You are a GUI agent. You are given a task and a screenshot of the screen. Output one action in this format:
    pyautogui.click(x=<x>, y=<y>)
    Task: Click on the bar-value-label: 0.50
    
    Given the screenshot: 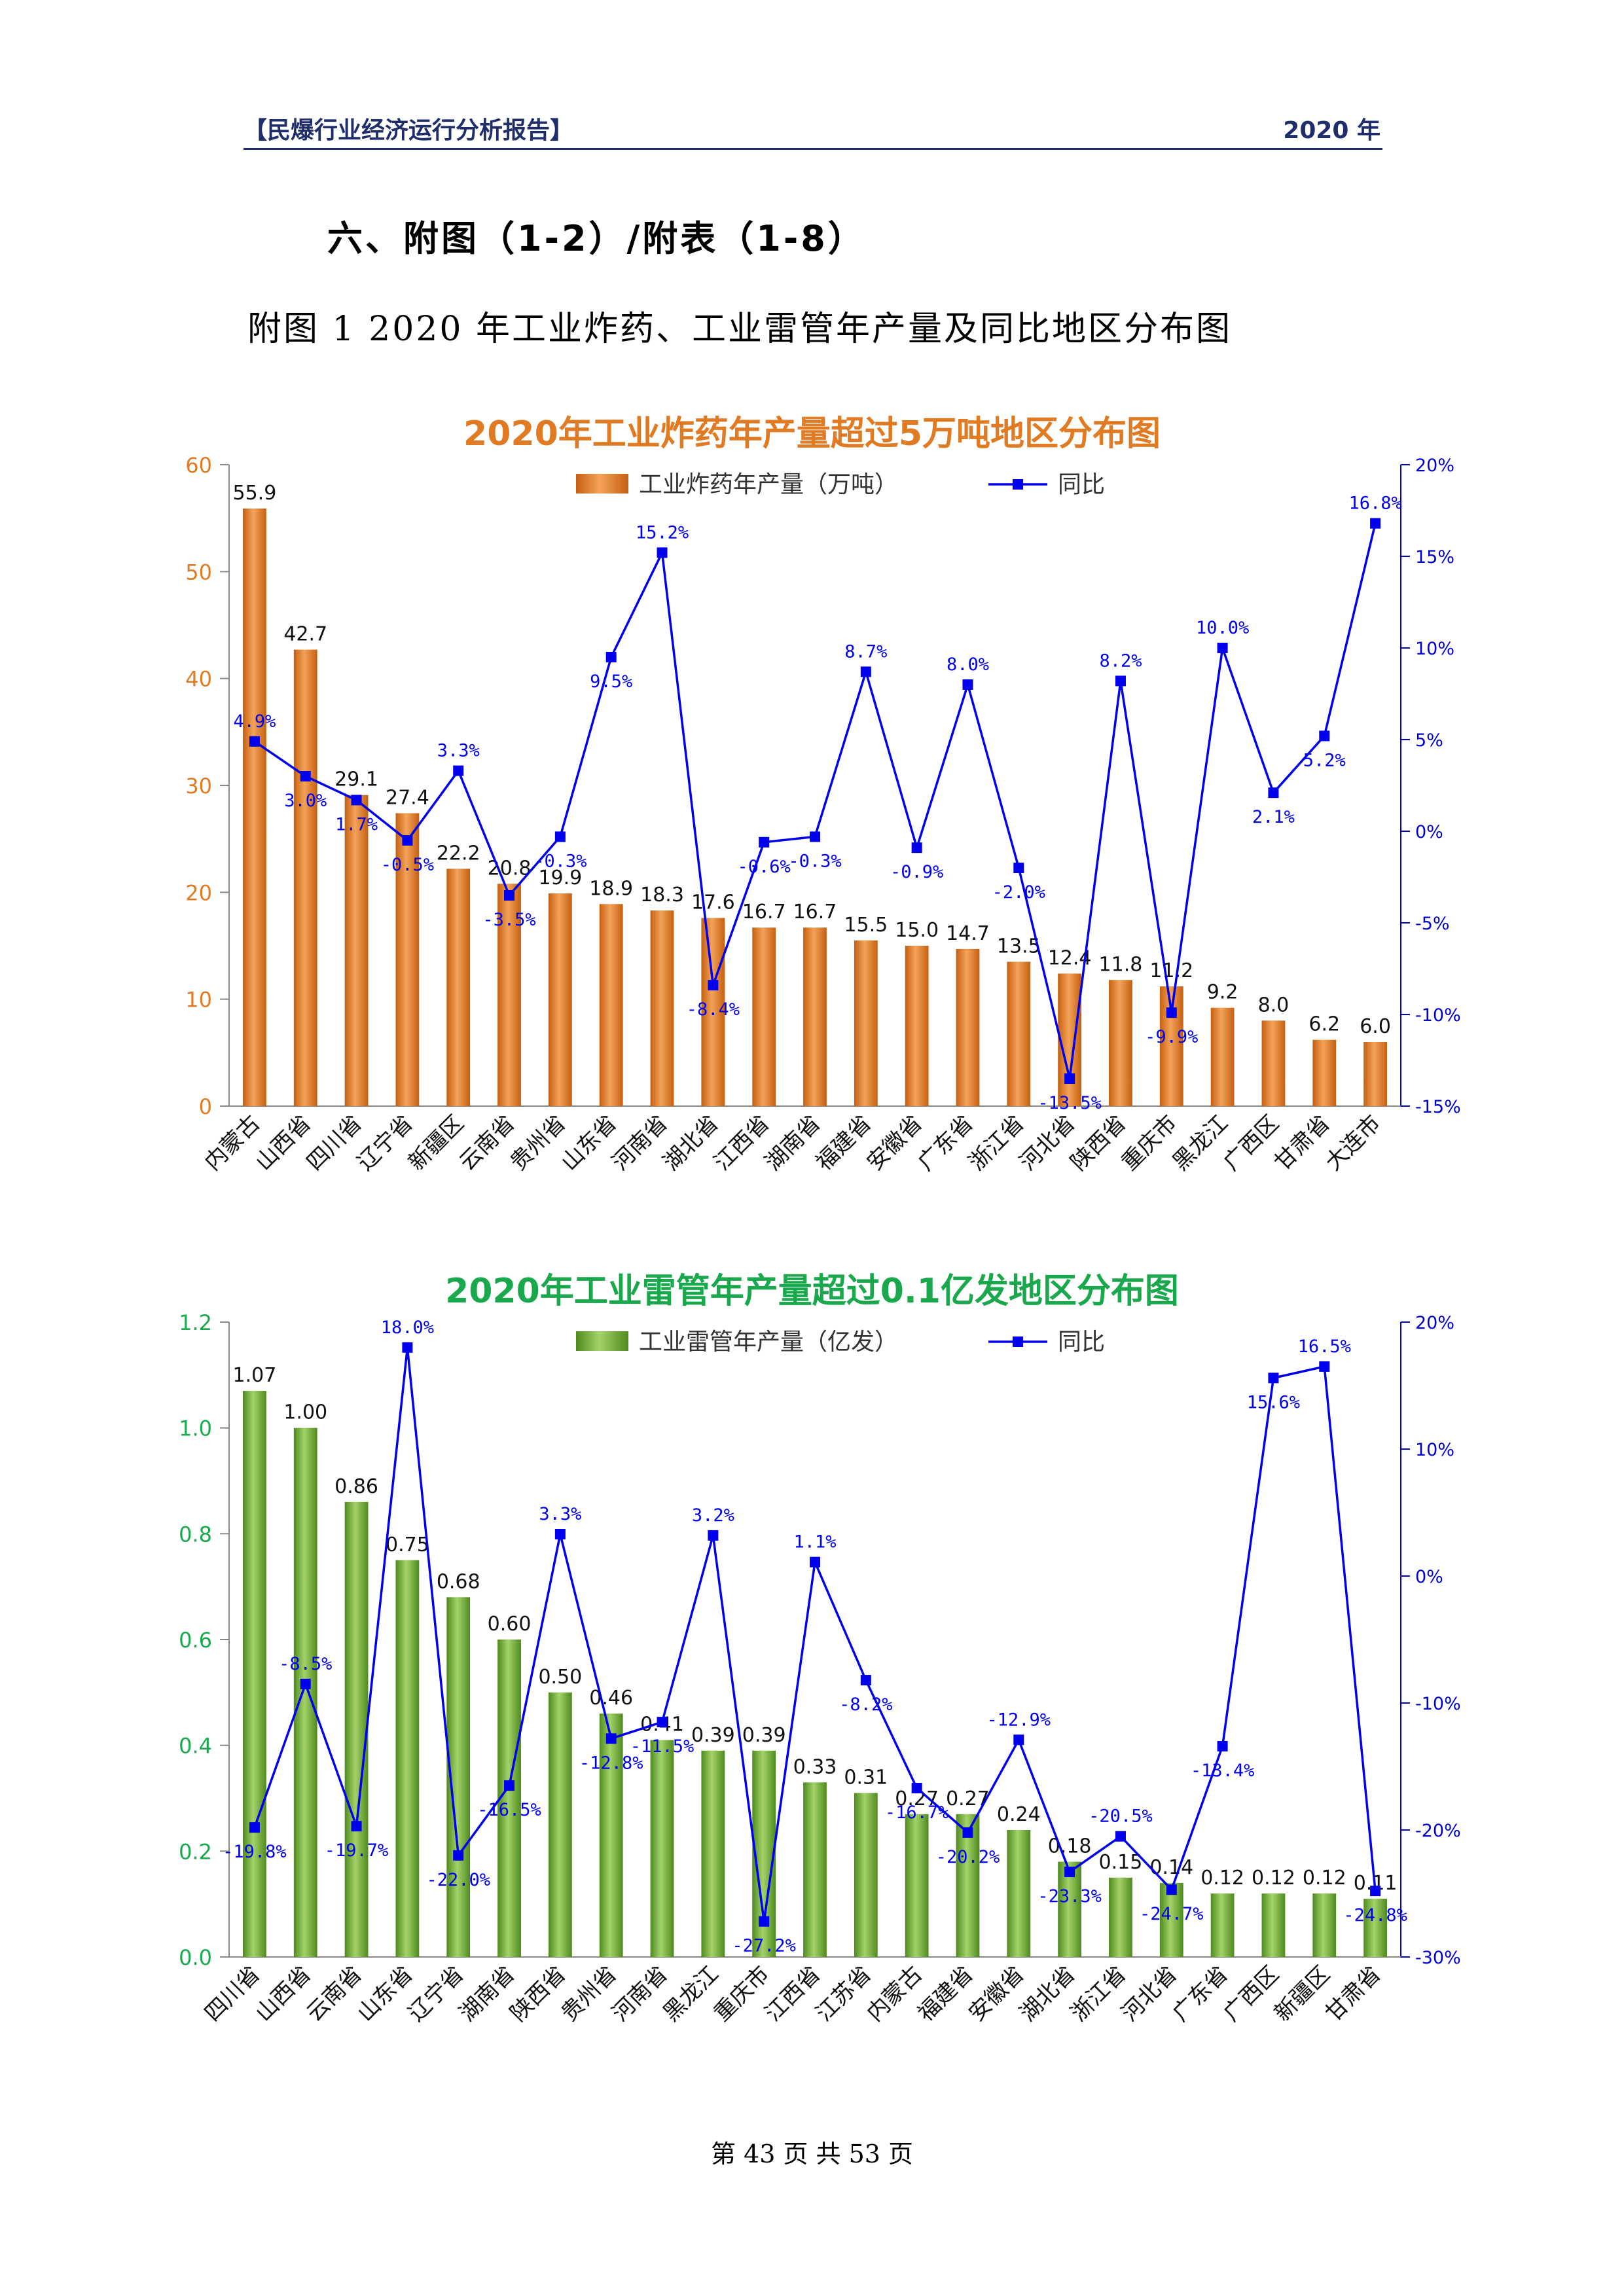 What is the action you would take?
    pyautogui.click(x=560, y=1677)
    